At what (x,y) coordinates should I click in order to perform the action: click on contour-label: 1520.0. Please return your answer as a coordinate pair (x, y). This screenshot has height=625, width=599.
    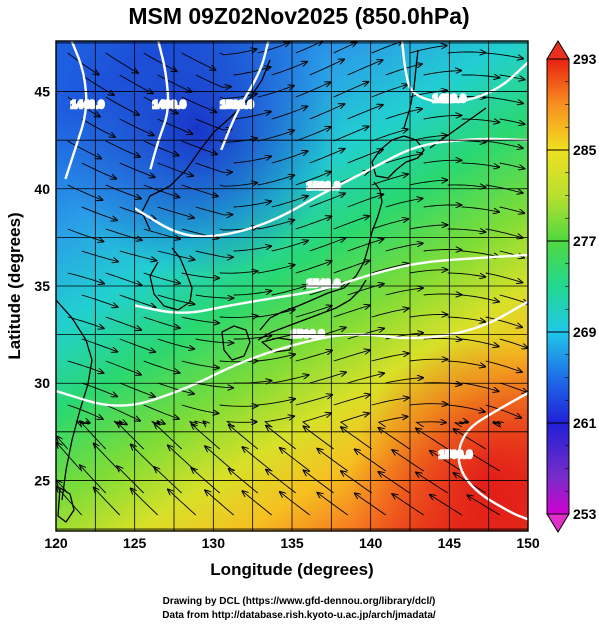
    Looking at the image, I should click on (324, 187).